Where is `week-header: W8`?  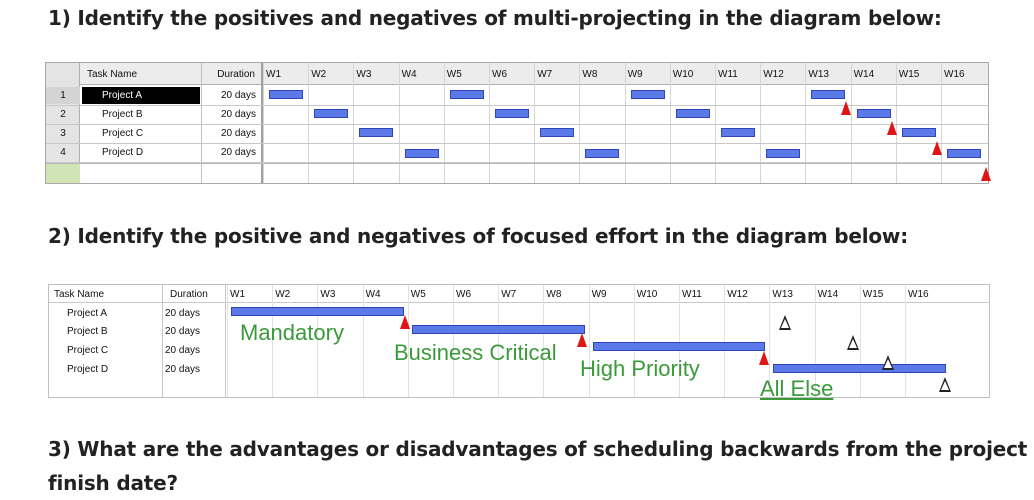 week-header: W8 is located at coordinates (590, 74).